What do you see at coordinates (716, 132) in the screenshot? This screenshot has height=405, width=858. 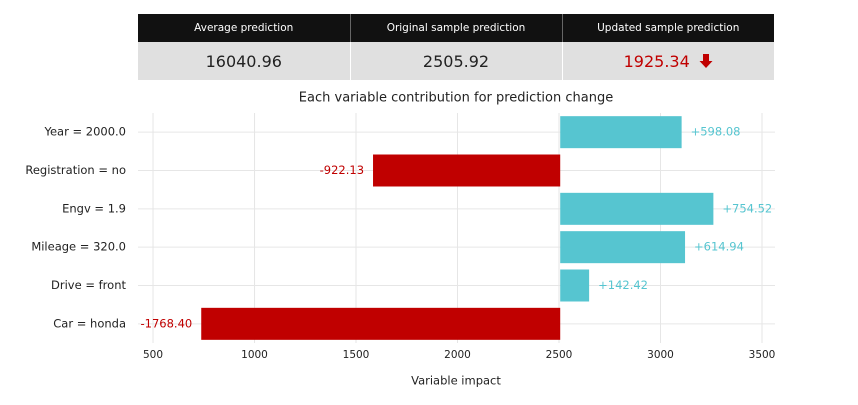 I see `data-label: +598.08` at bounding box center [716, 132].